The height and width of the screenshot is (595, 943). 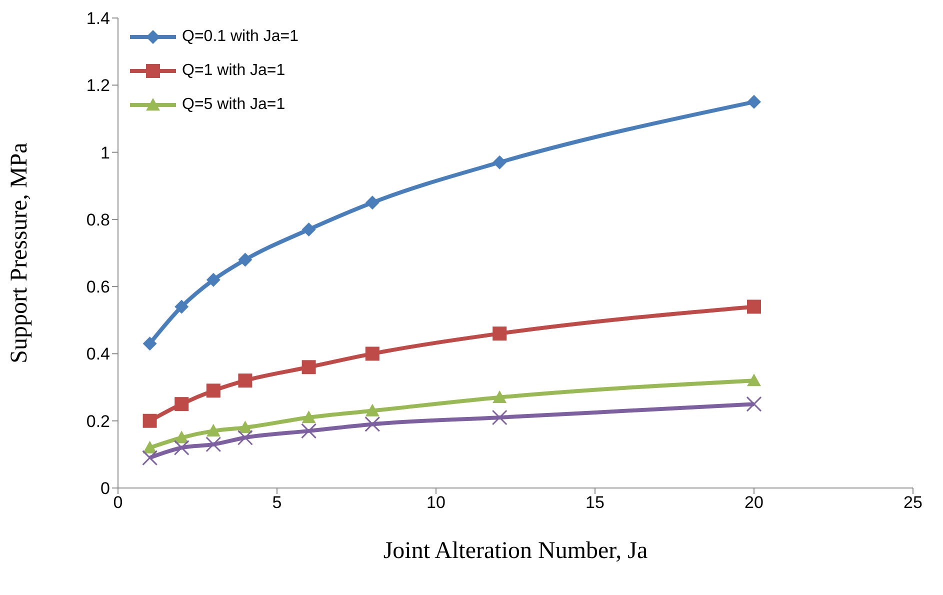 I want to click on y-tick-label: 0, so click(x=105, y=488).